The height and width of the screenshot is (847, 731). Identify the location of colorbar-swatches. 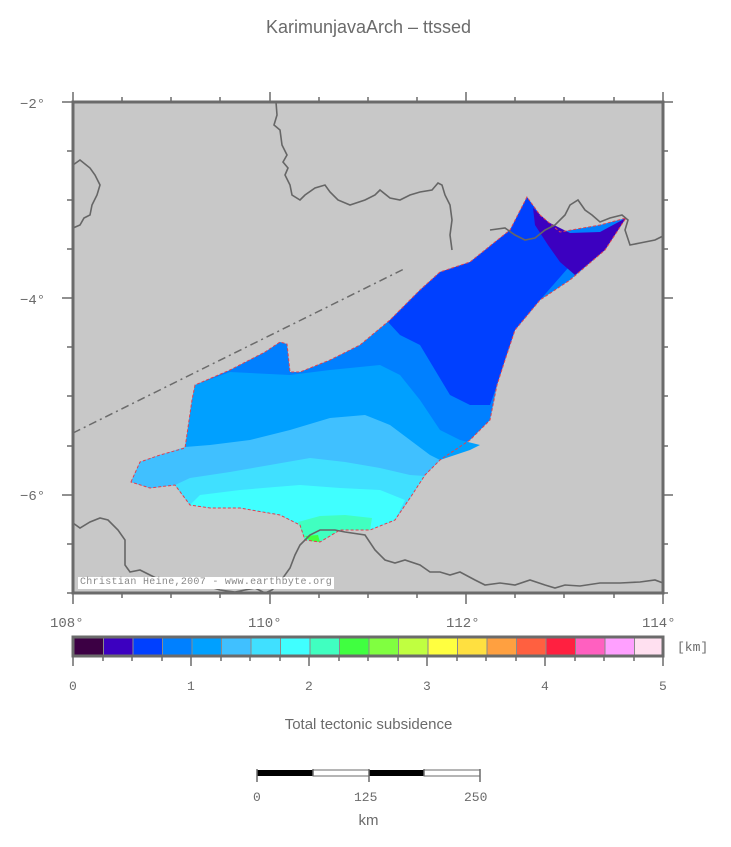
(369, 646).